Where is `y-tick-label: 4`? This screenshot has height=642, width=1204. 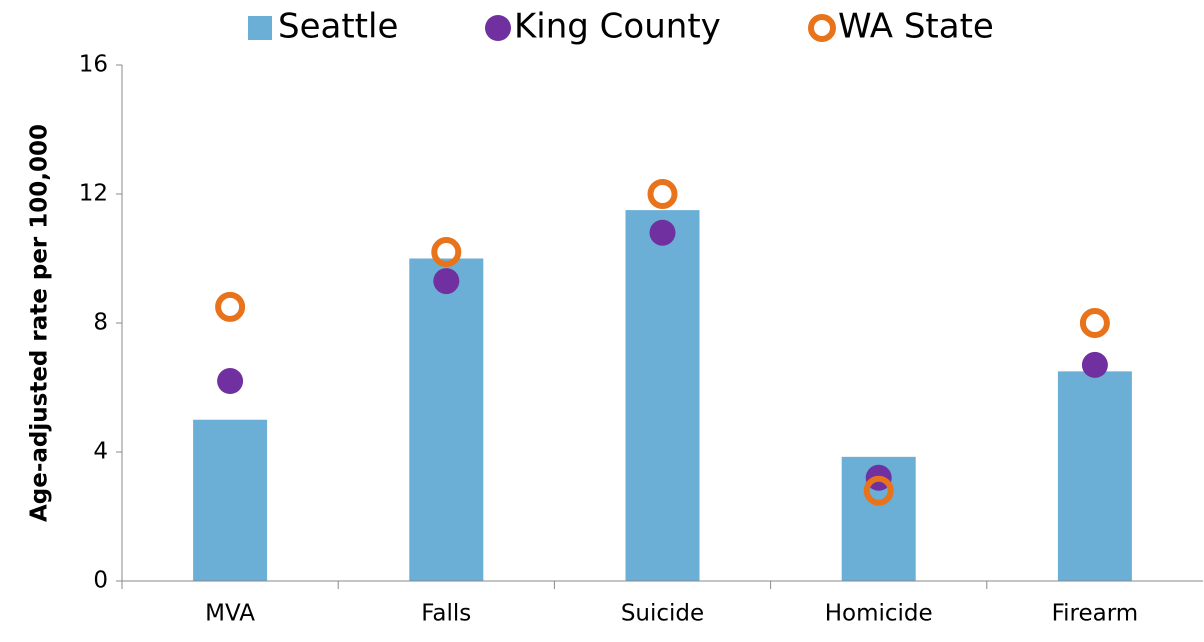 y-tick-label: 4 is located at coordinates (100, 452).